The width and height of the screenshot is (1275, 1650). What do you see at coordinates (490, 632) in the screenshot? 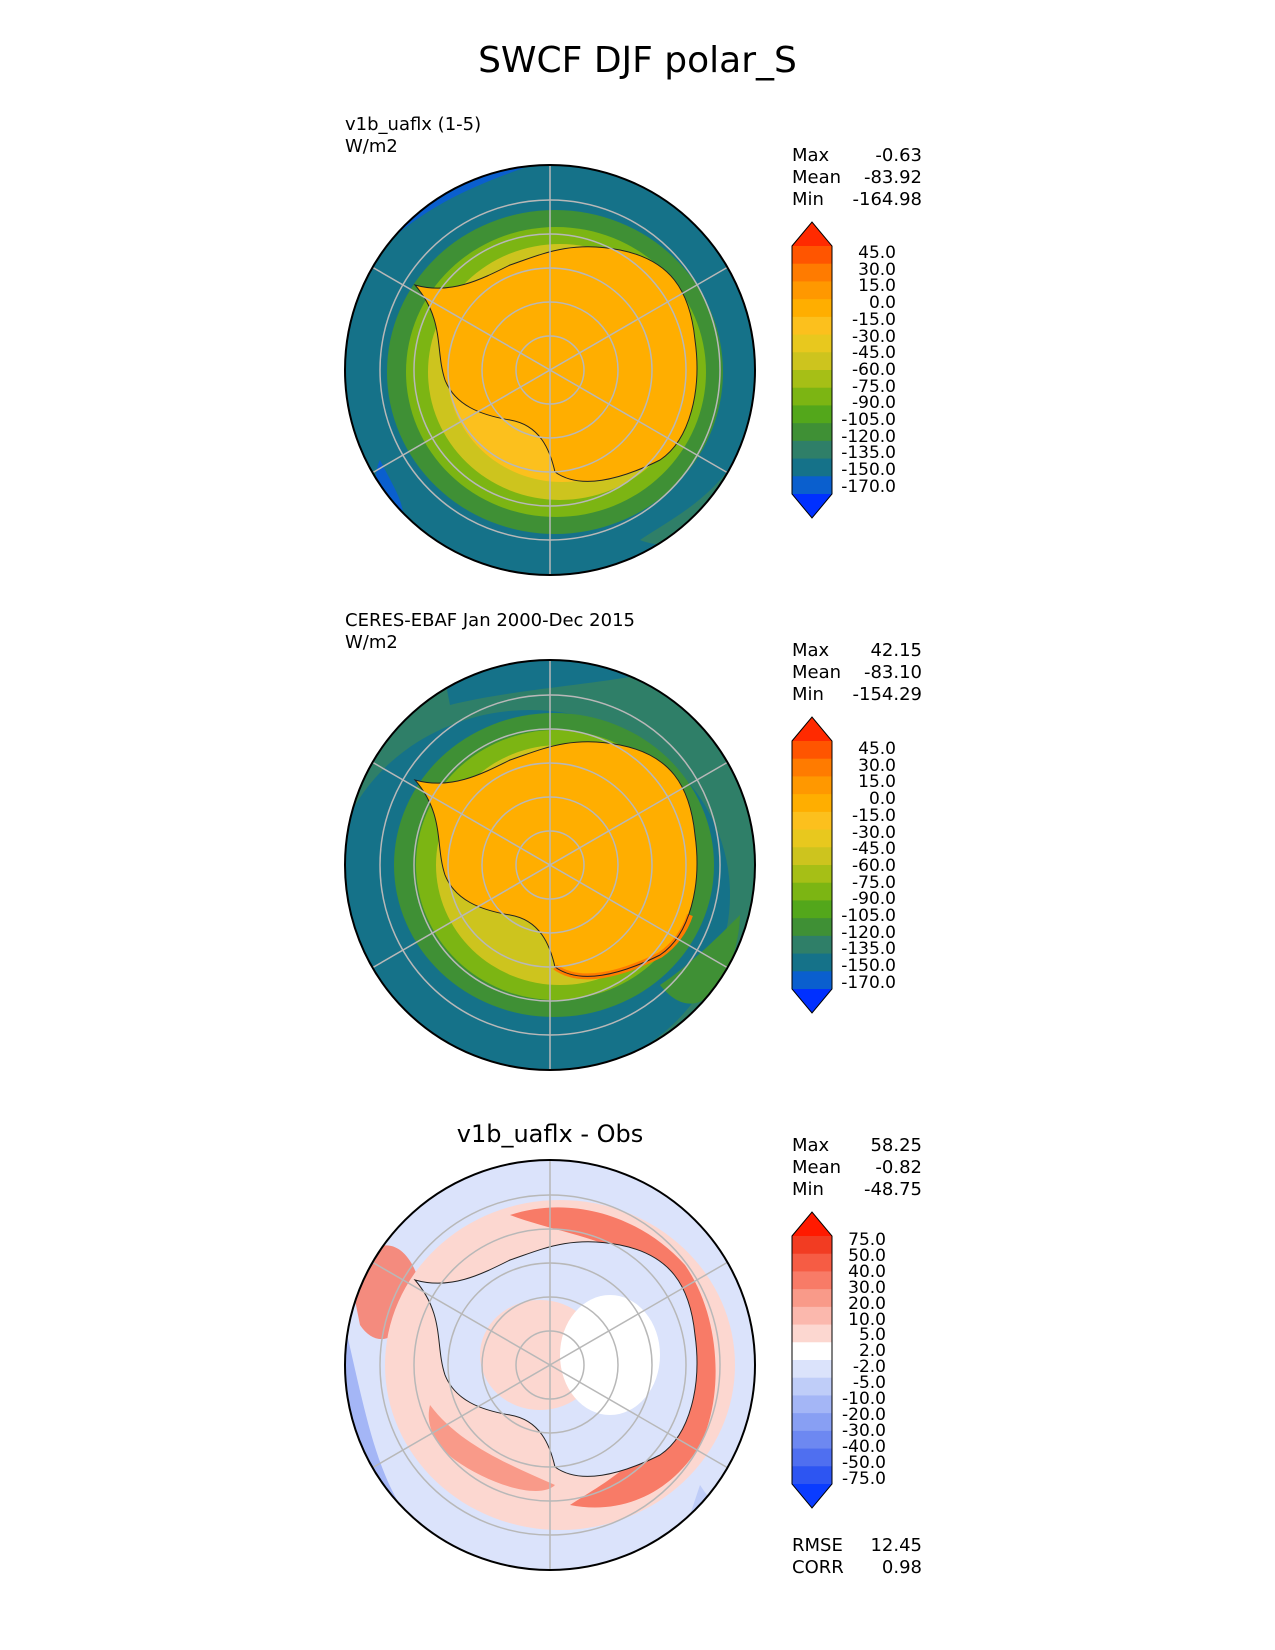
I see `panel-2-label: CERES-EBAF Jan 2000-Dec 2015 W/m2` at bounding box center [490, 632].